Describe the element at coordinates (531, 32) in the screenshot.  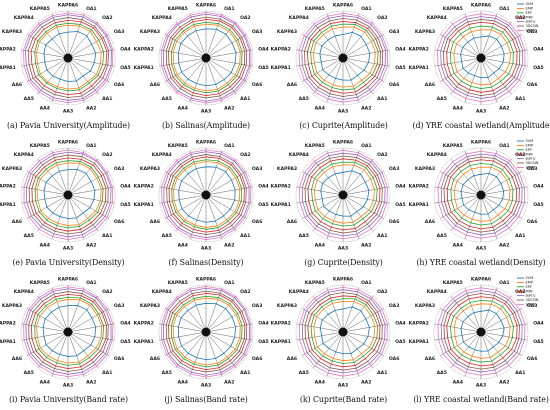
I see `axis-label: OA3` at that location.